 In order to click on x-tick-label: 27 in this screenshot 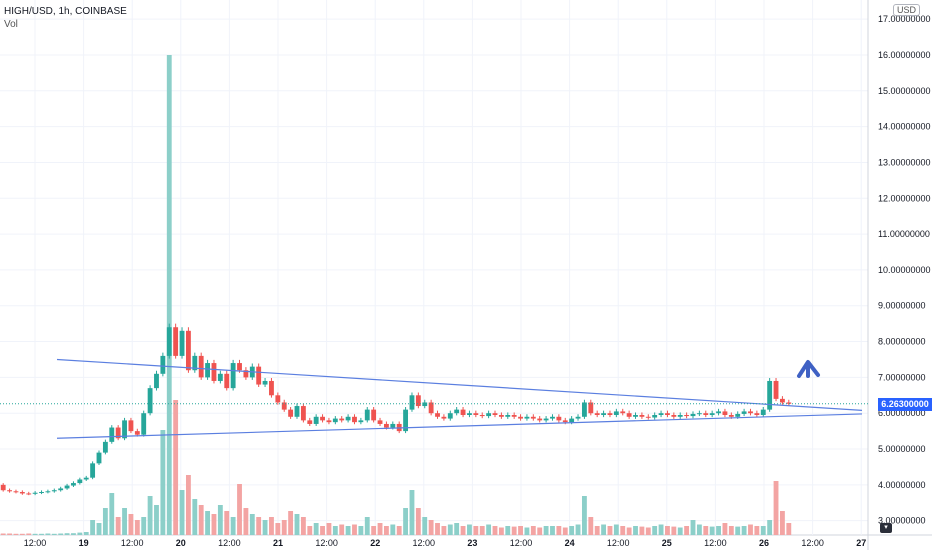, I will do `click(861, 543)`.